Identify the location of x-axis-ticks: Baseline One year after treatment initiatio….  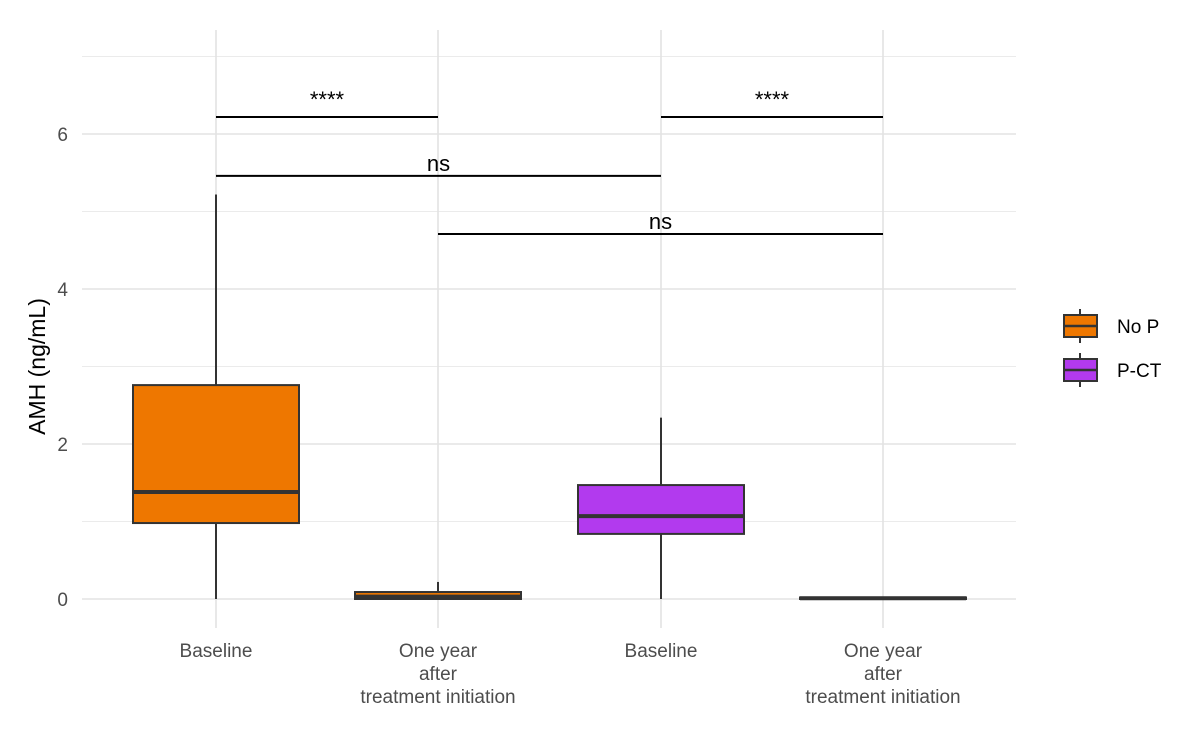
(570, 674).